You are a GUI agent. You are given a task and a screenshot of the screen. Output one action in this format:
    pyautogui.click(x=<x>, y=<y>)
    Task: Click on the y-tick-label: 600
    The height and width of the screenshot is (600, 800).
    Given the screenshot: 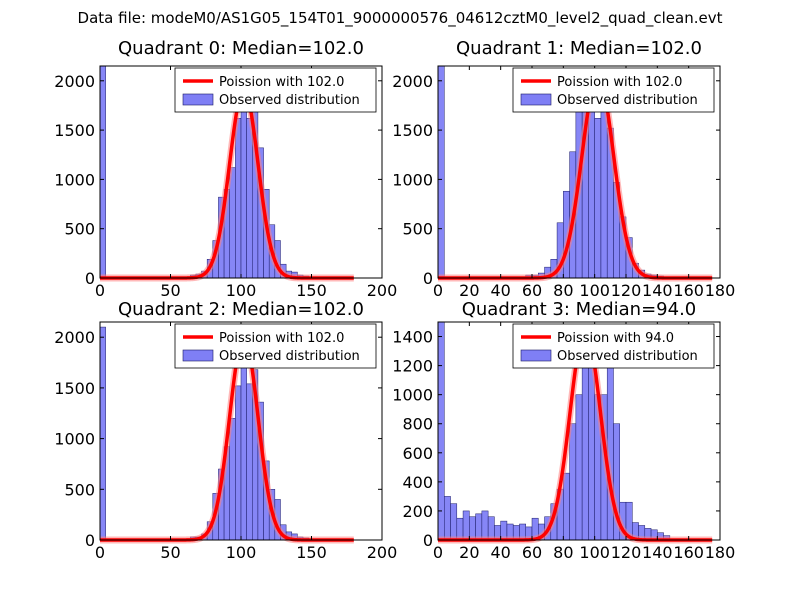 What is the action you would take?
    pyautogui.click(x=417, y=453)
    